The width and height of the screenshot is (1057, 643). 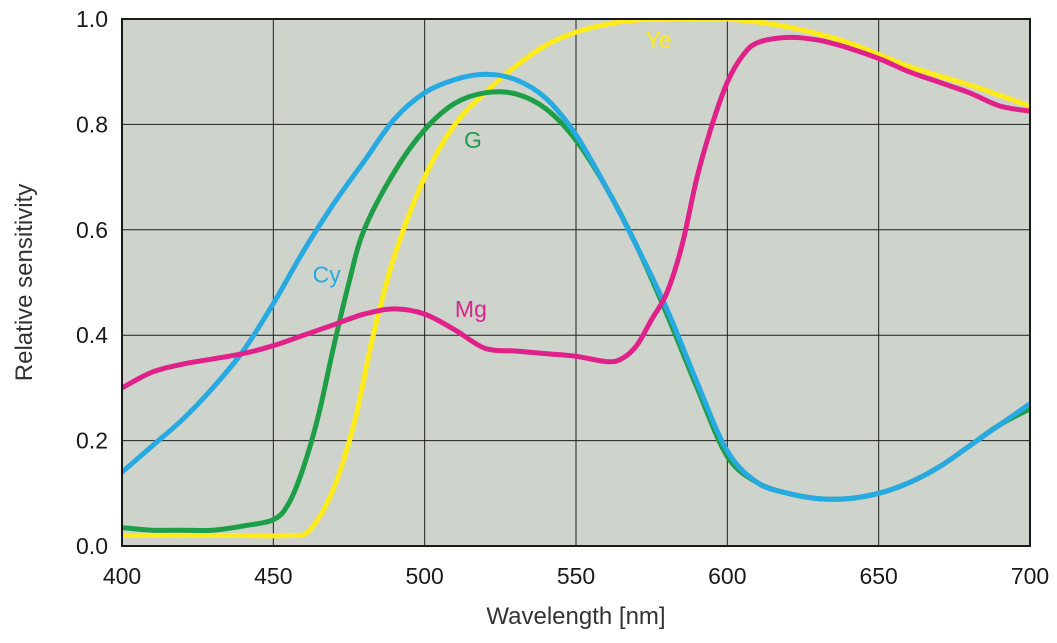 What do you see at coordinates (1030, 576) in the screenshot?
I see `x-tick-label: 700` at bounding box center [1030, 576].